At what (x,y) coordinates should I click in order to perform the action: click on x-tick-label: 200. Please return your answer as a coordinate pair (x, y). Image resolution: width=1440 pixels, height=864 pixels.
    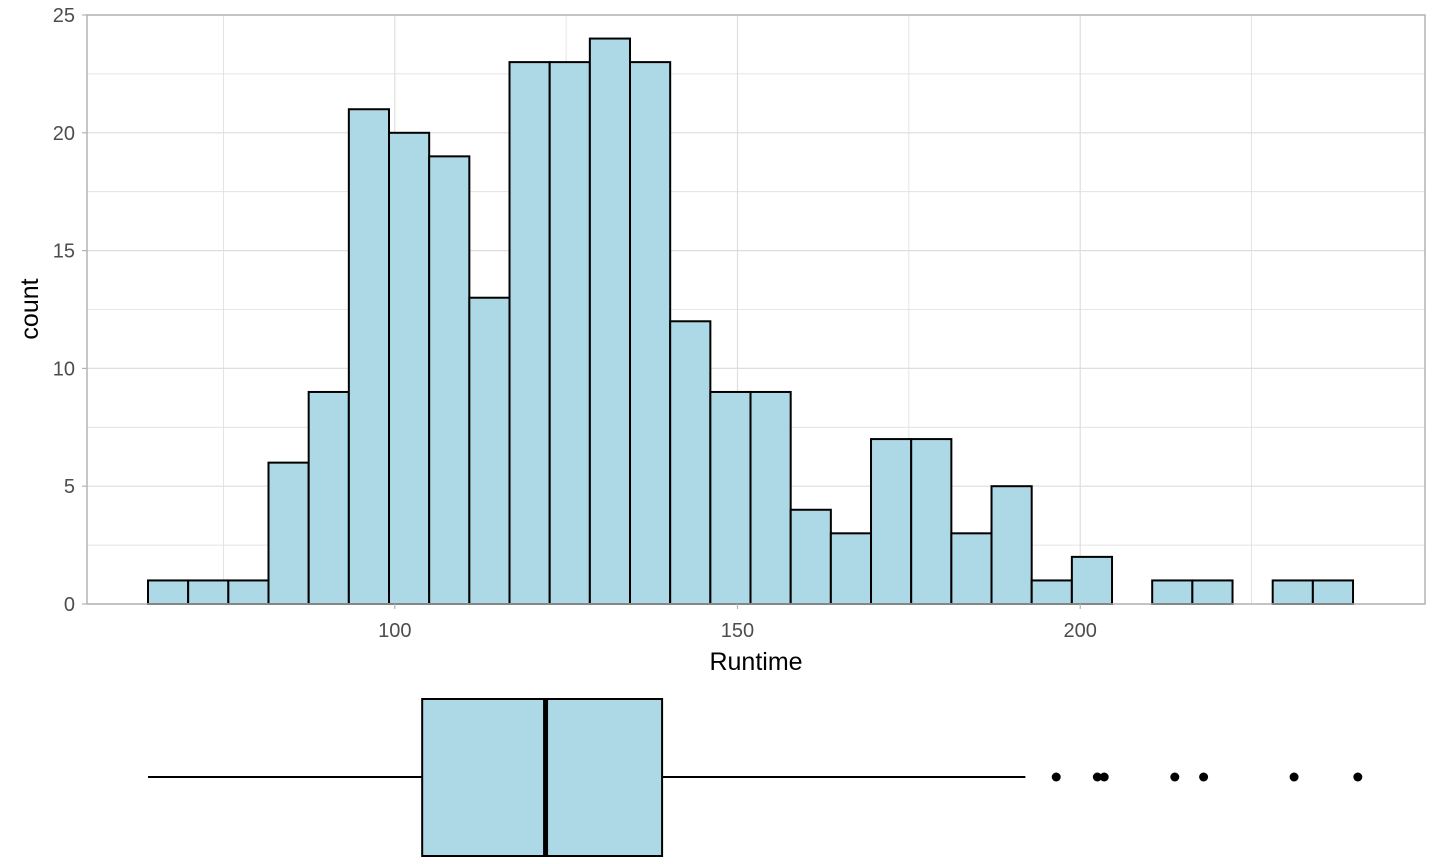
    Looking at the image, I should click on (1080, 631).